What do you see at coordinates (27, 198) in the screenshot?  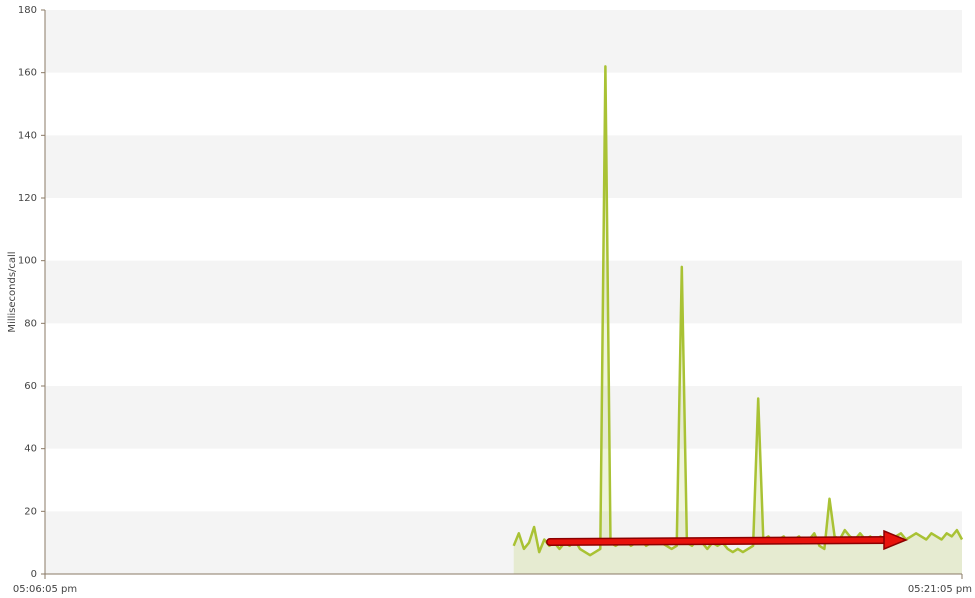 I see `y-tick-label: 120` at bounding box center [27, 198].